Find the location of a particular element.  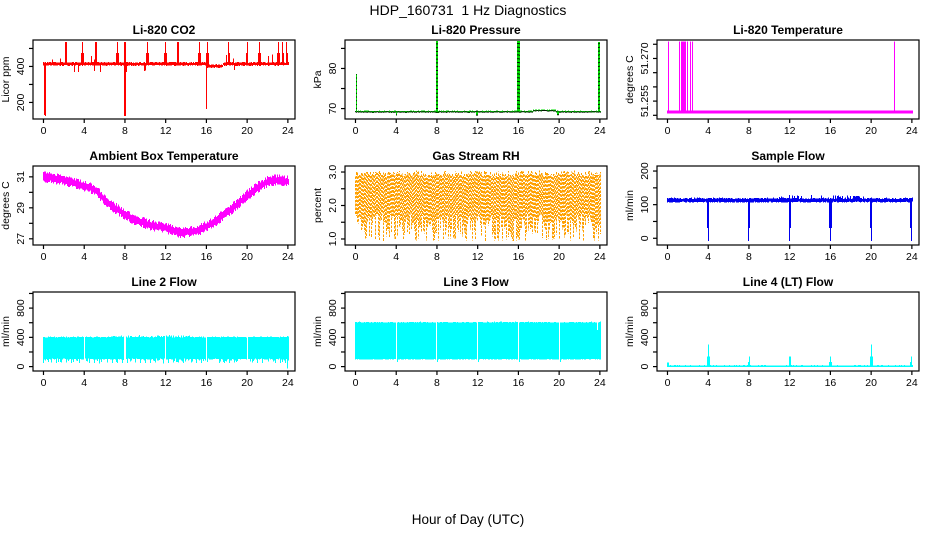

subplot-li820-pressure: Li-820 Pressure kPa 0 4 8 12 16 20 24 70 80 is located at coordinates (468, 86).